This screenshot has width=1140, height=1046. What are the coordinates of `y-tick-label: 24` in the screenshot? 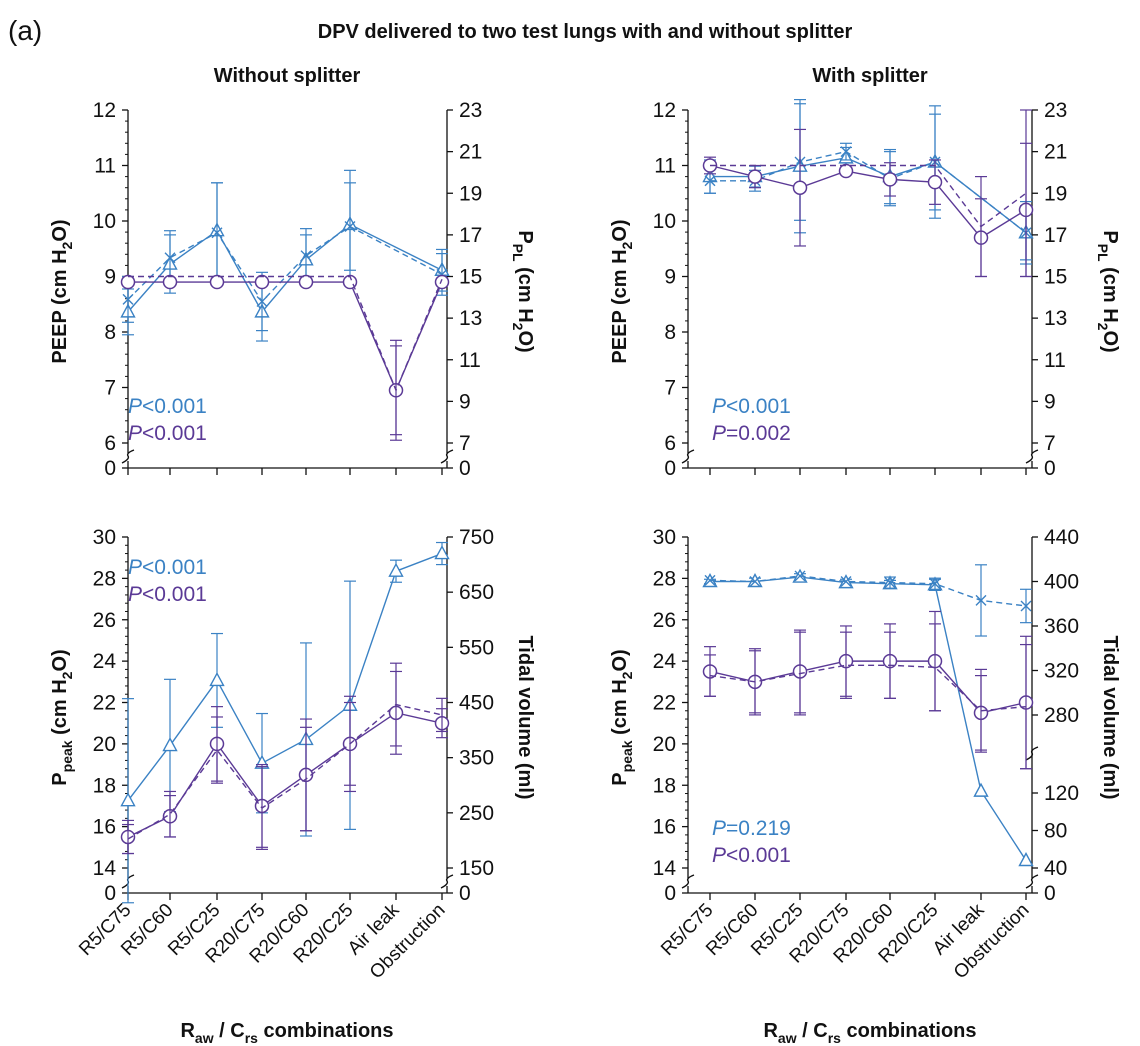 It's located at (665, 661).